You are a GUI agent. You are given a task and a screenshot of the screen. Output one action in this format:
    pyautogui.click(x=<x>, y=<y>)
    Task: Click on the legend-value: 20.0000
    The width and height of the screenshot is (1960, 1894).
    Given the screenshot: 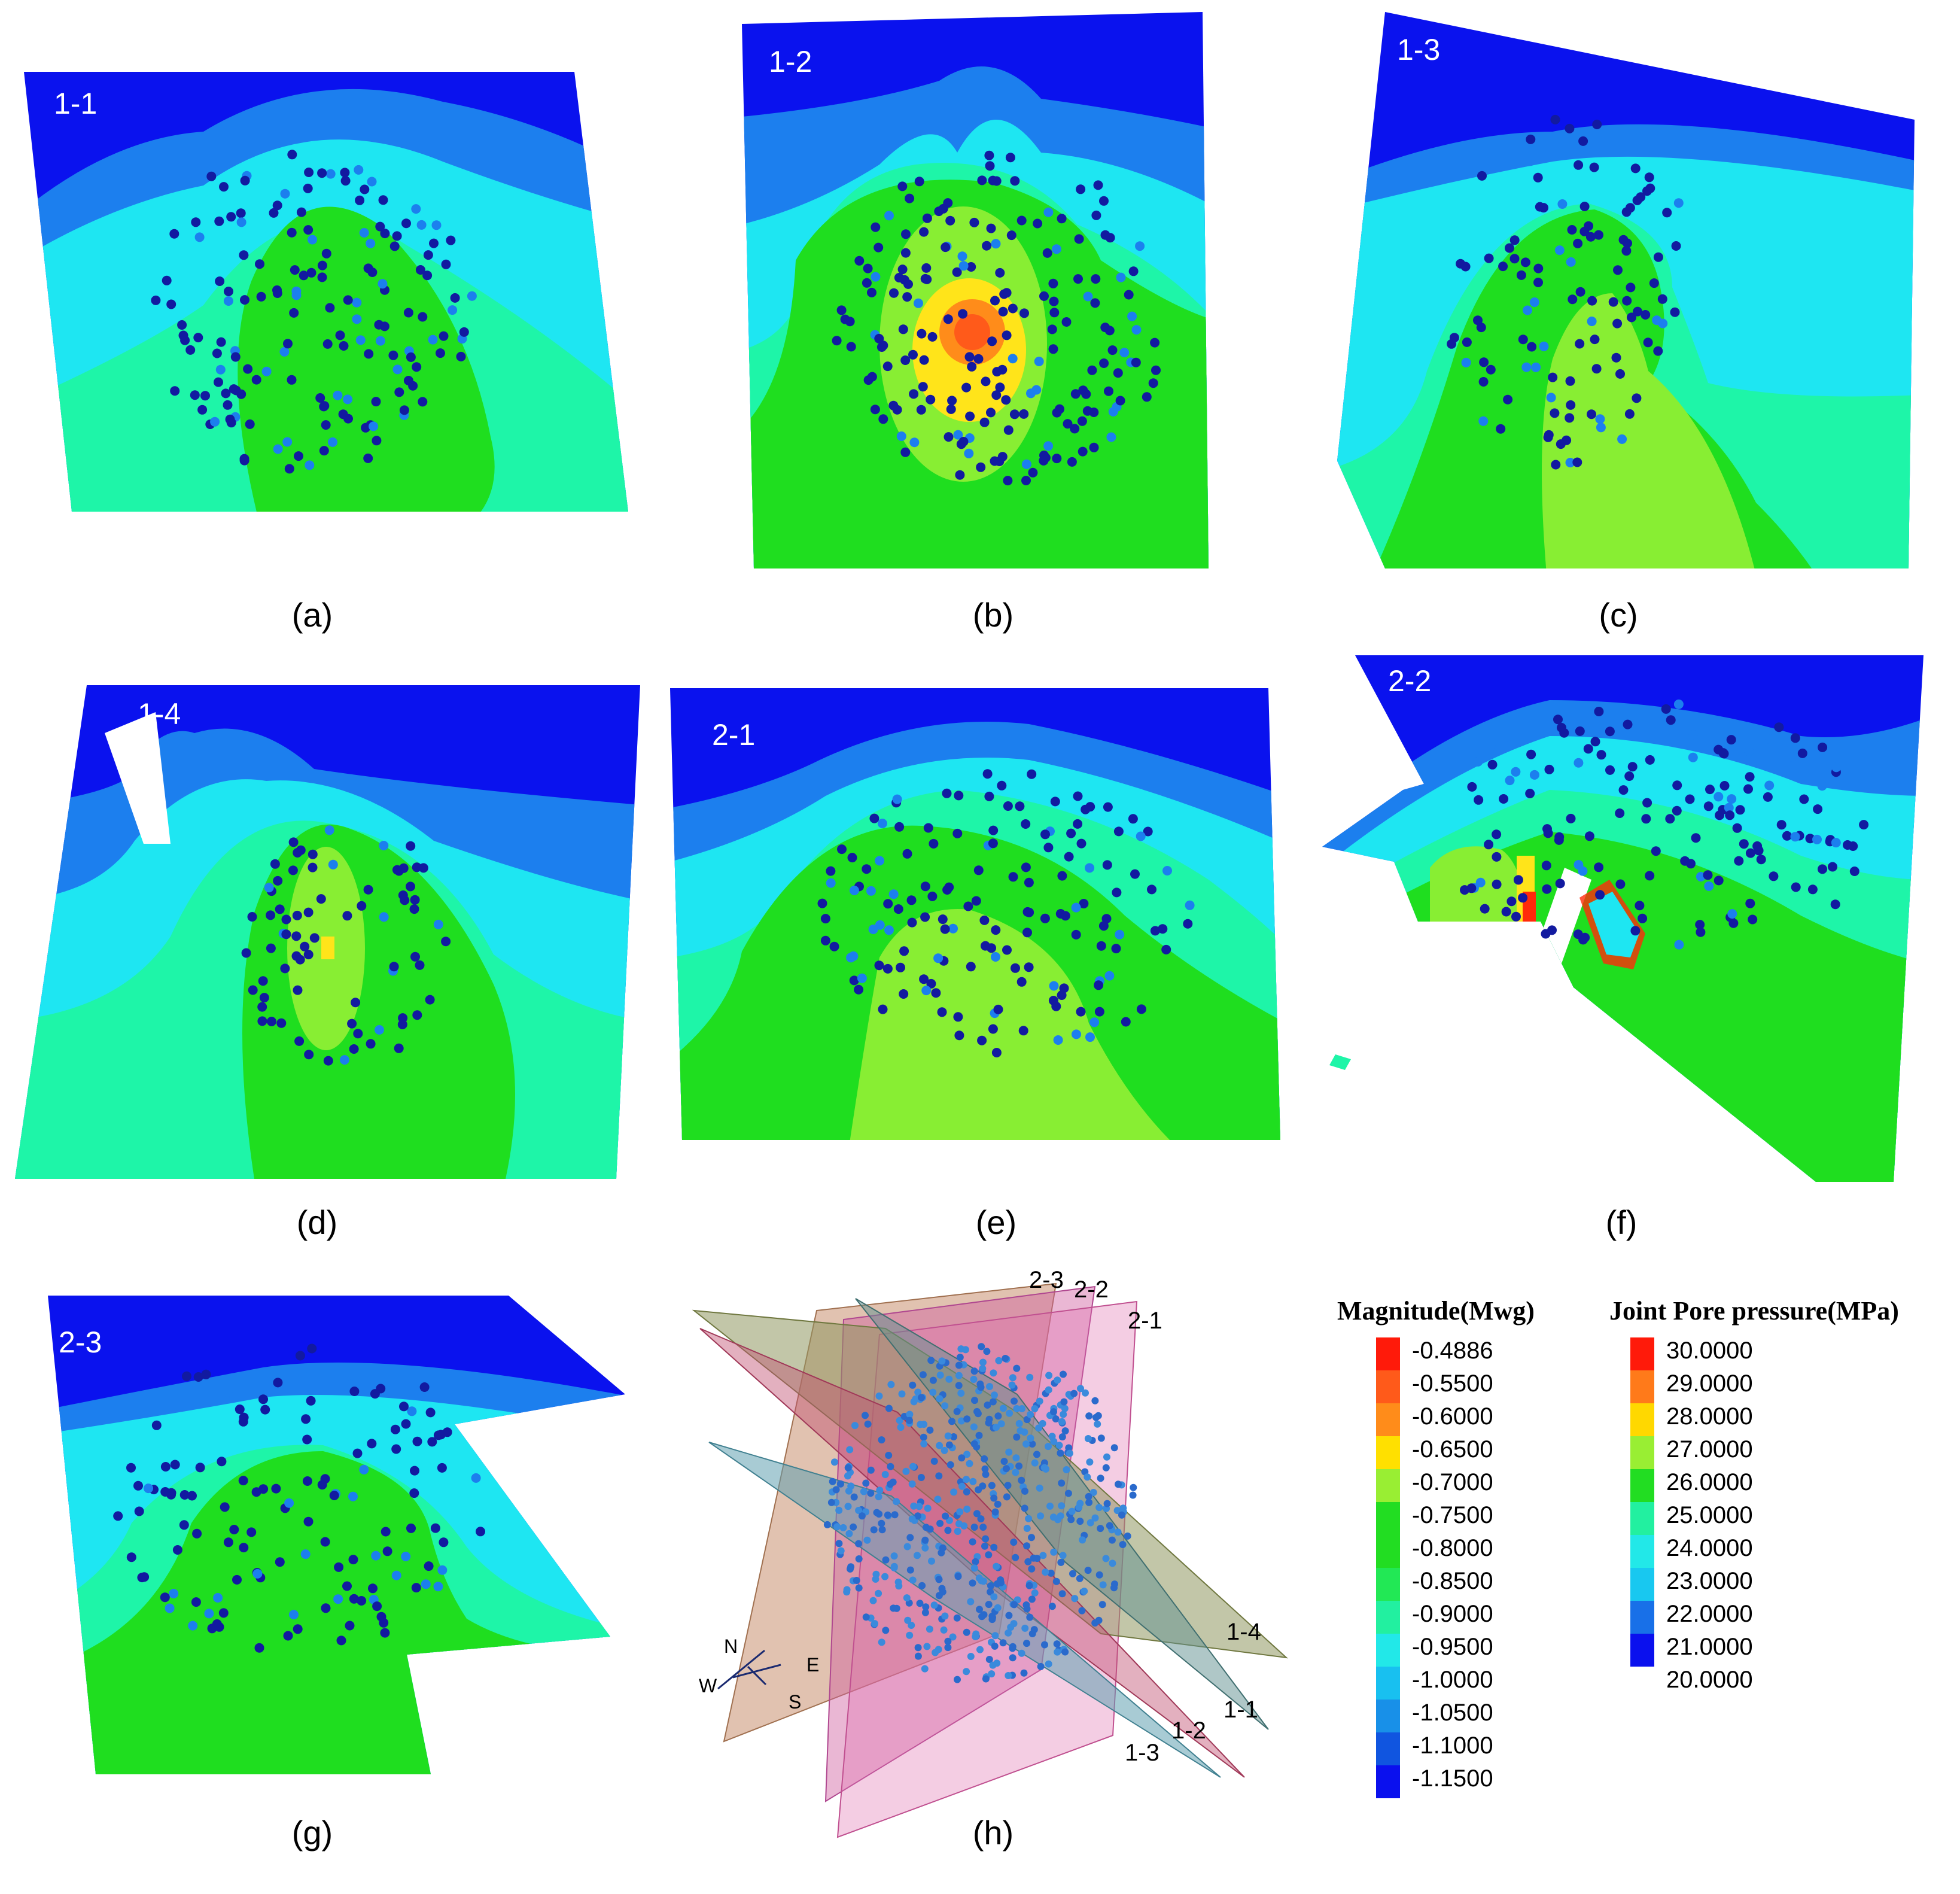 What is the action you would take?
    pyautogui.click(x=1709, y=1680)
    